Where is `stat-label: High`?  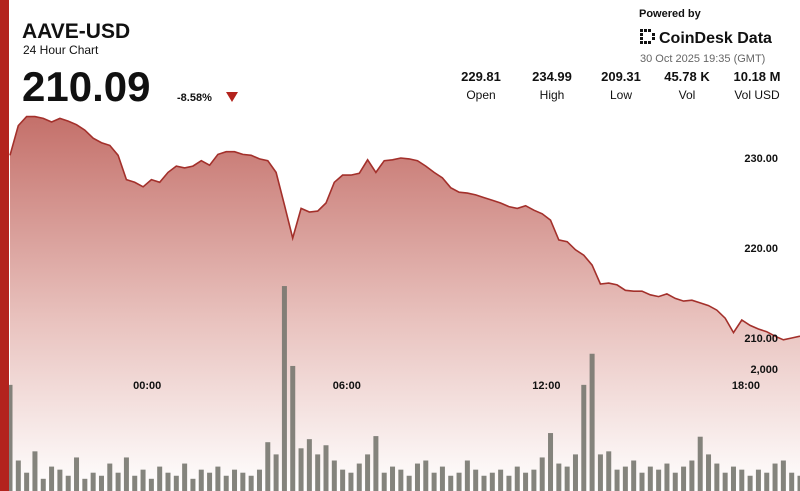 stat-label: High is located at coordinates (552, 95).